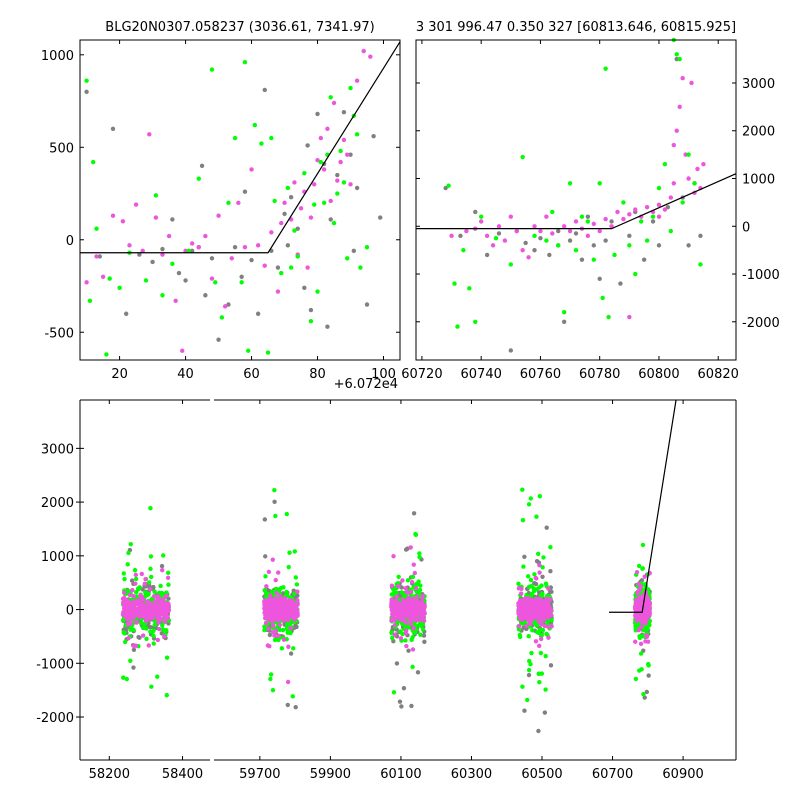  Describe the element at coordinates (421, 374) in the screenshot. I see `top-right-xtick-label: 60720` at that location.